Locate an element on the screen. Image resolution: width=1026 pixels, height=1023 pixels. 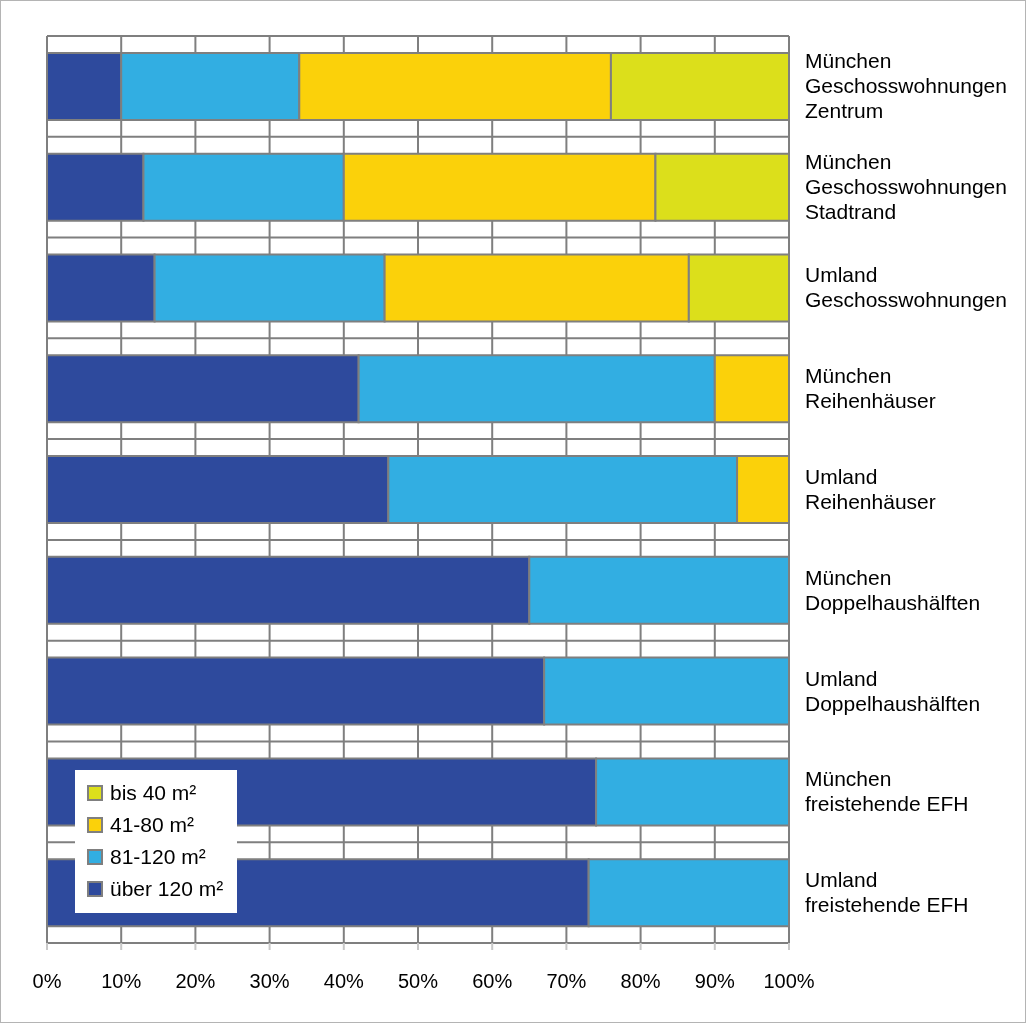
x-tick-label: 50% is located at coordinates (418, 981).